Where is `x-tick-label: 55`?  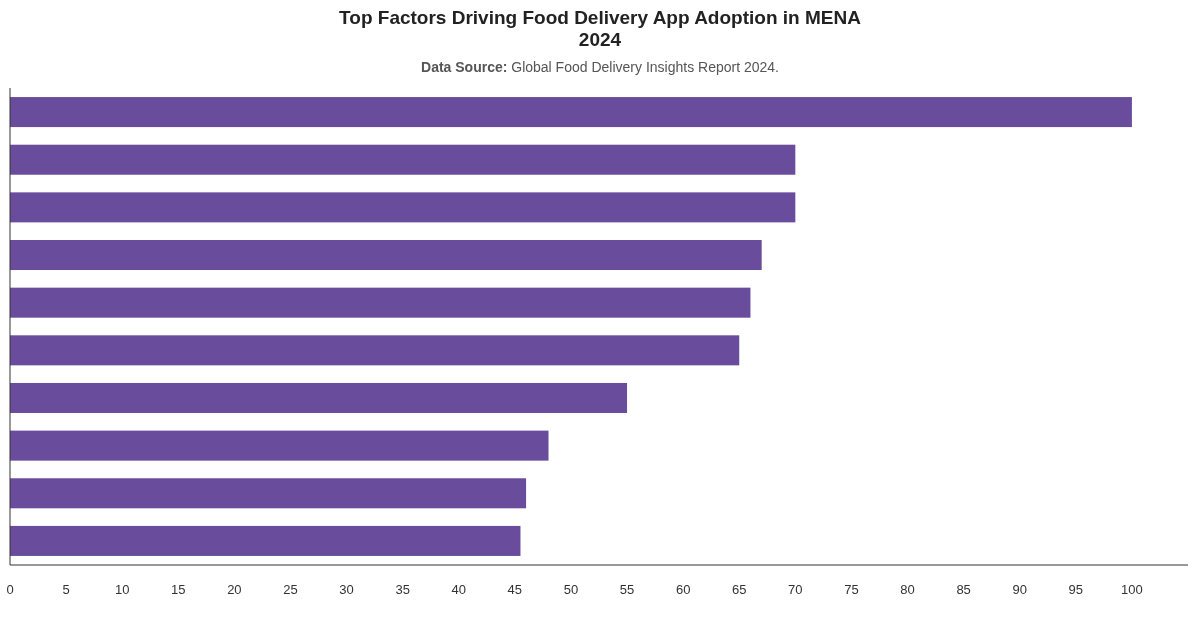 x-tick-label: 55 is located at coordinates (627, 589).